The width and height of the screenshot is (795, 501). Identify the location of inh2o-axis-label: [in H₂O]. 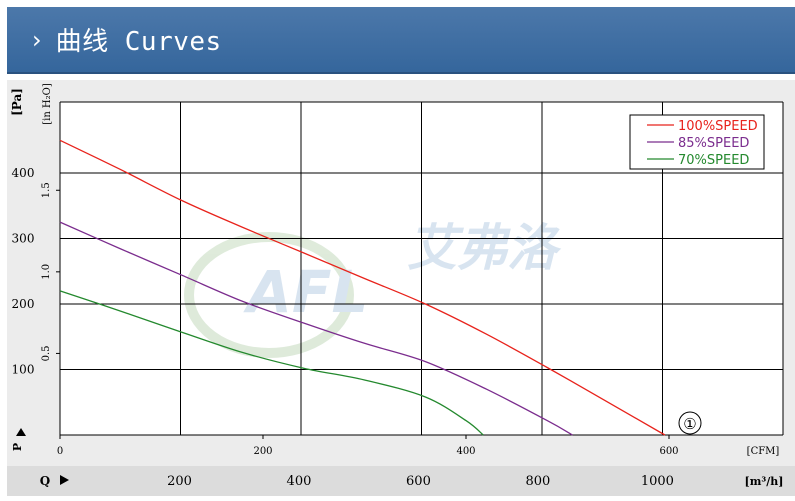
(47, 104).